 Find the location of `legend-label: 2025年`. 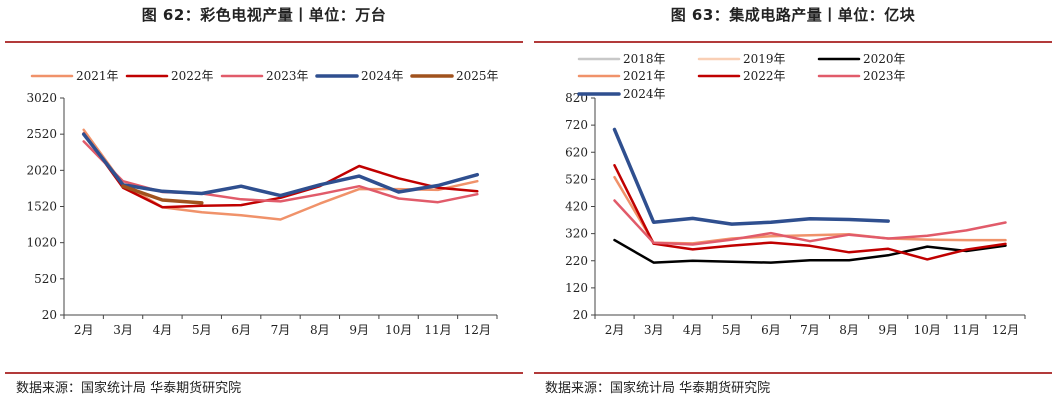

legend-label: 2025年 is located at coordinates (477, 76).